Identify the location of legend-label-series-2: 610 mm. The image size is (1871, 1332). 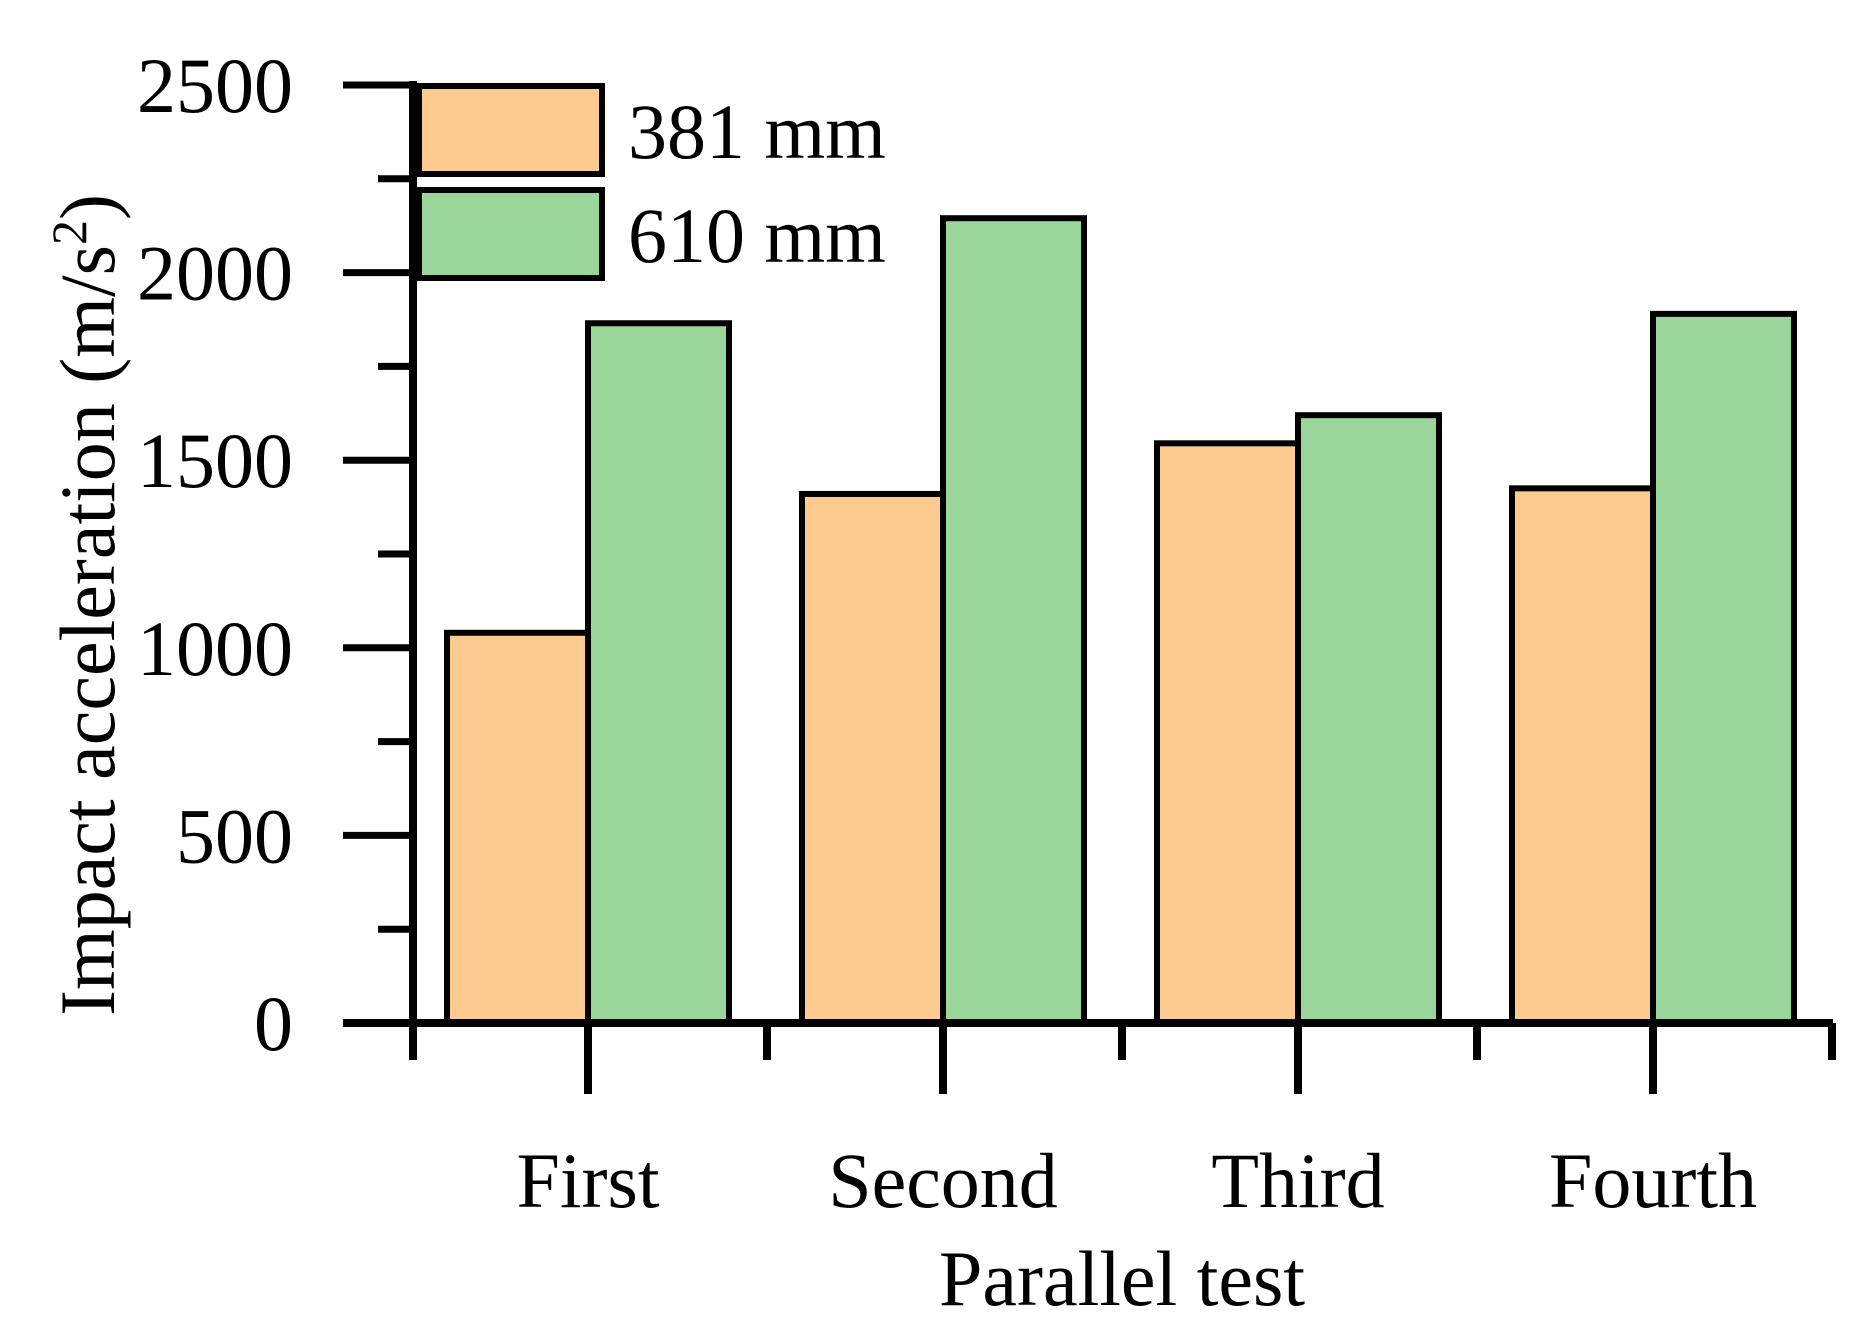
(757, 235).